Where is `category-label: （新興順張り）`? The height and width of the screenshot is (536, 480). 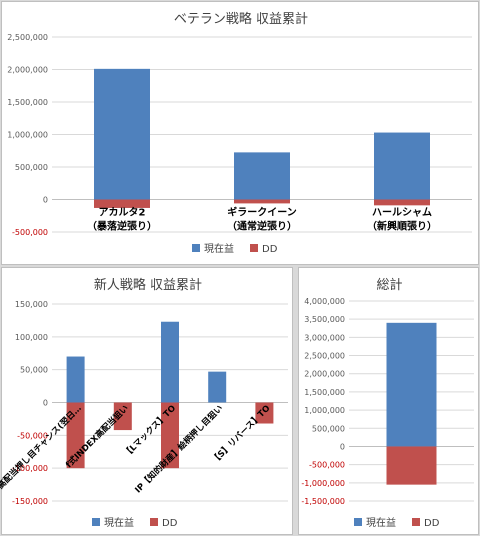 category-label: （新興順張り） is located at coordinates (402, 226).